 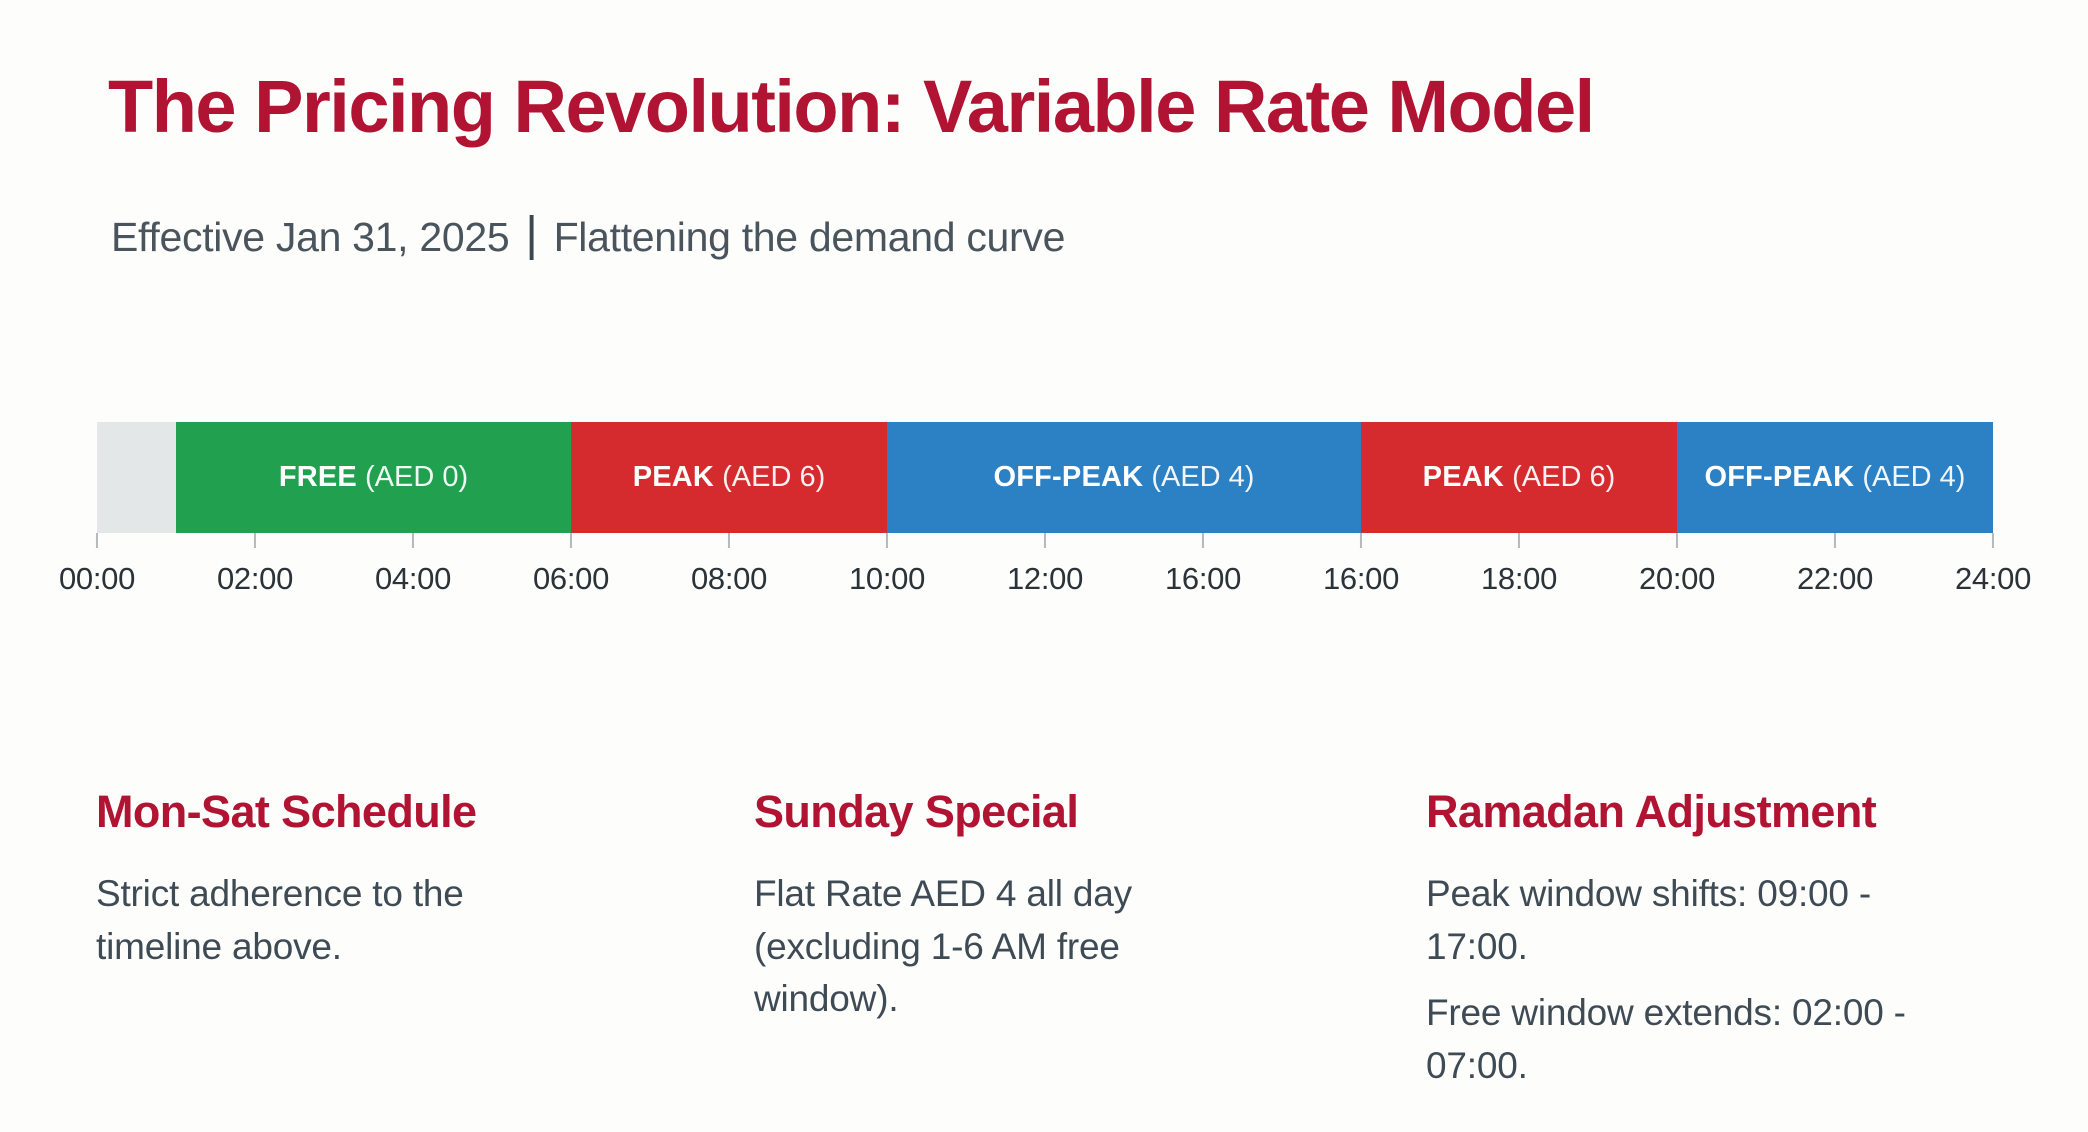 I want to click on axis-tick: 12:00, so click(x=1045, y=565).